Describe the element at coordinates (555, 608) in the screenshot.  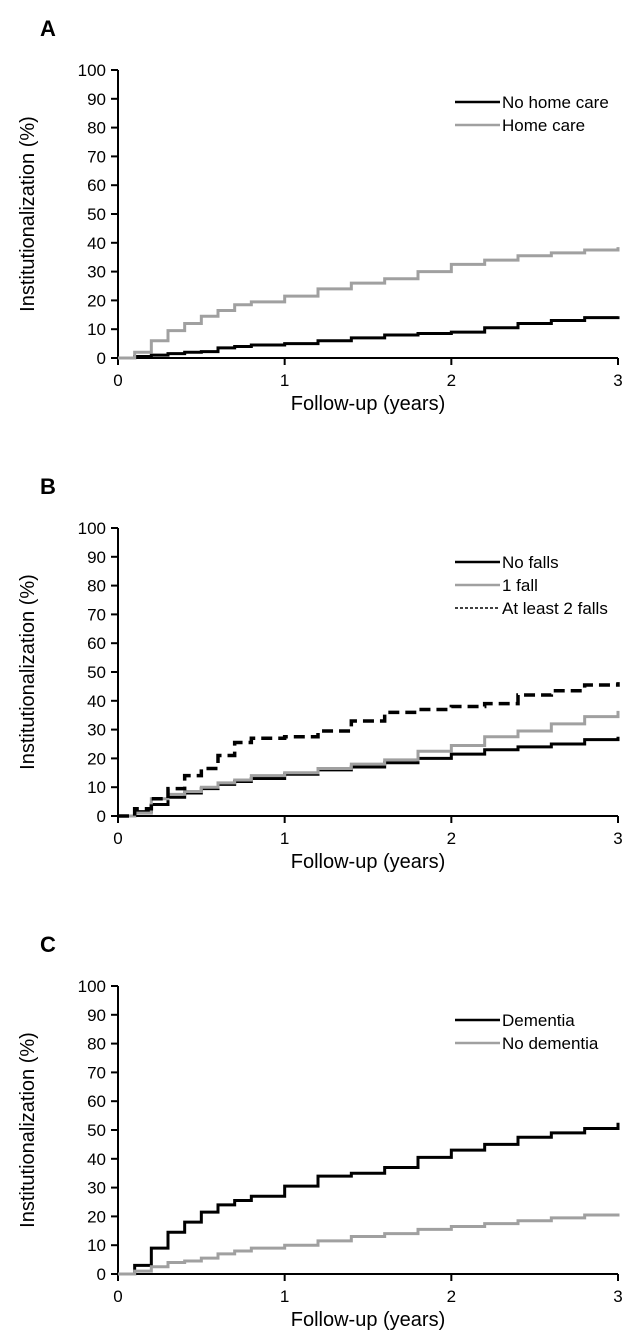
I see `legend-label: At least 2 falls` at that location.